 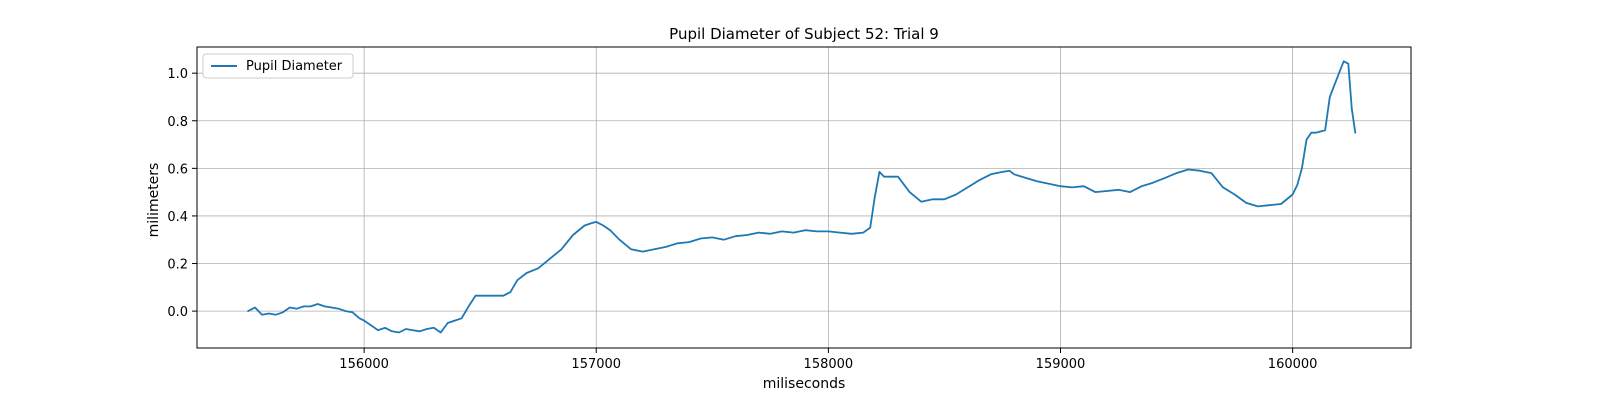 What do you see at coordinates (154, 200) in the screenshot?
I see `y-axis-label: milimeters` at bounding box center [154, 200].